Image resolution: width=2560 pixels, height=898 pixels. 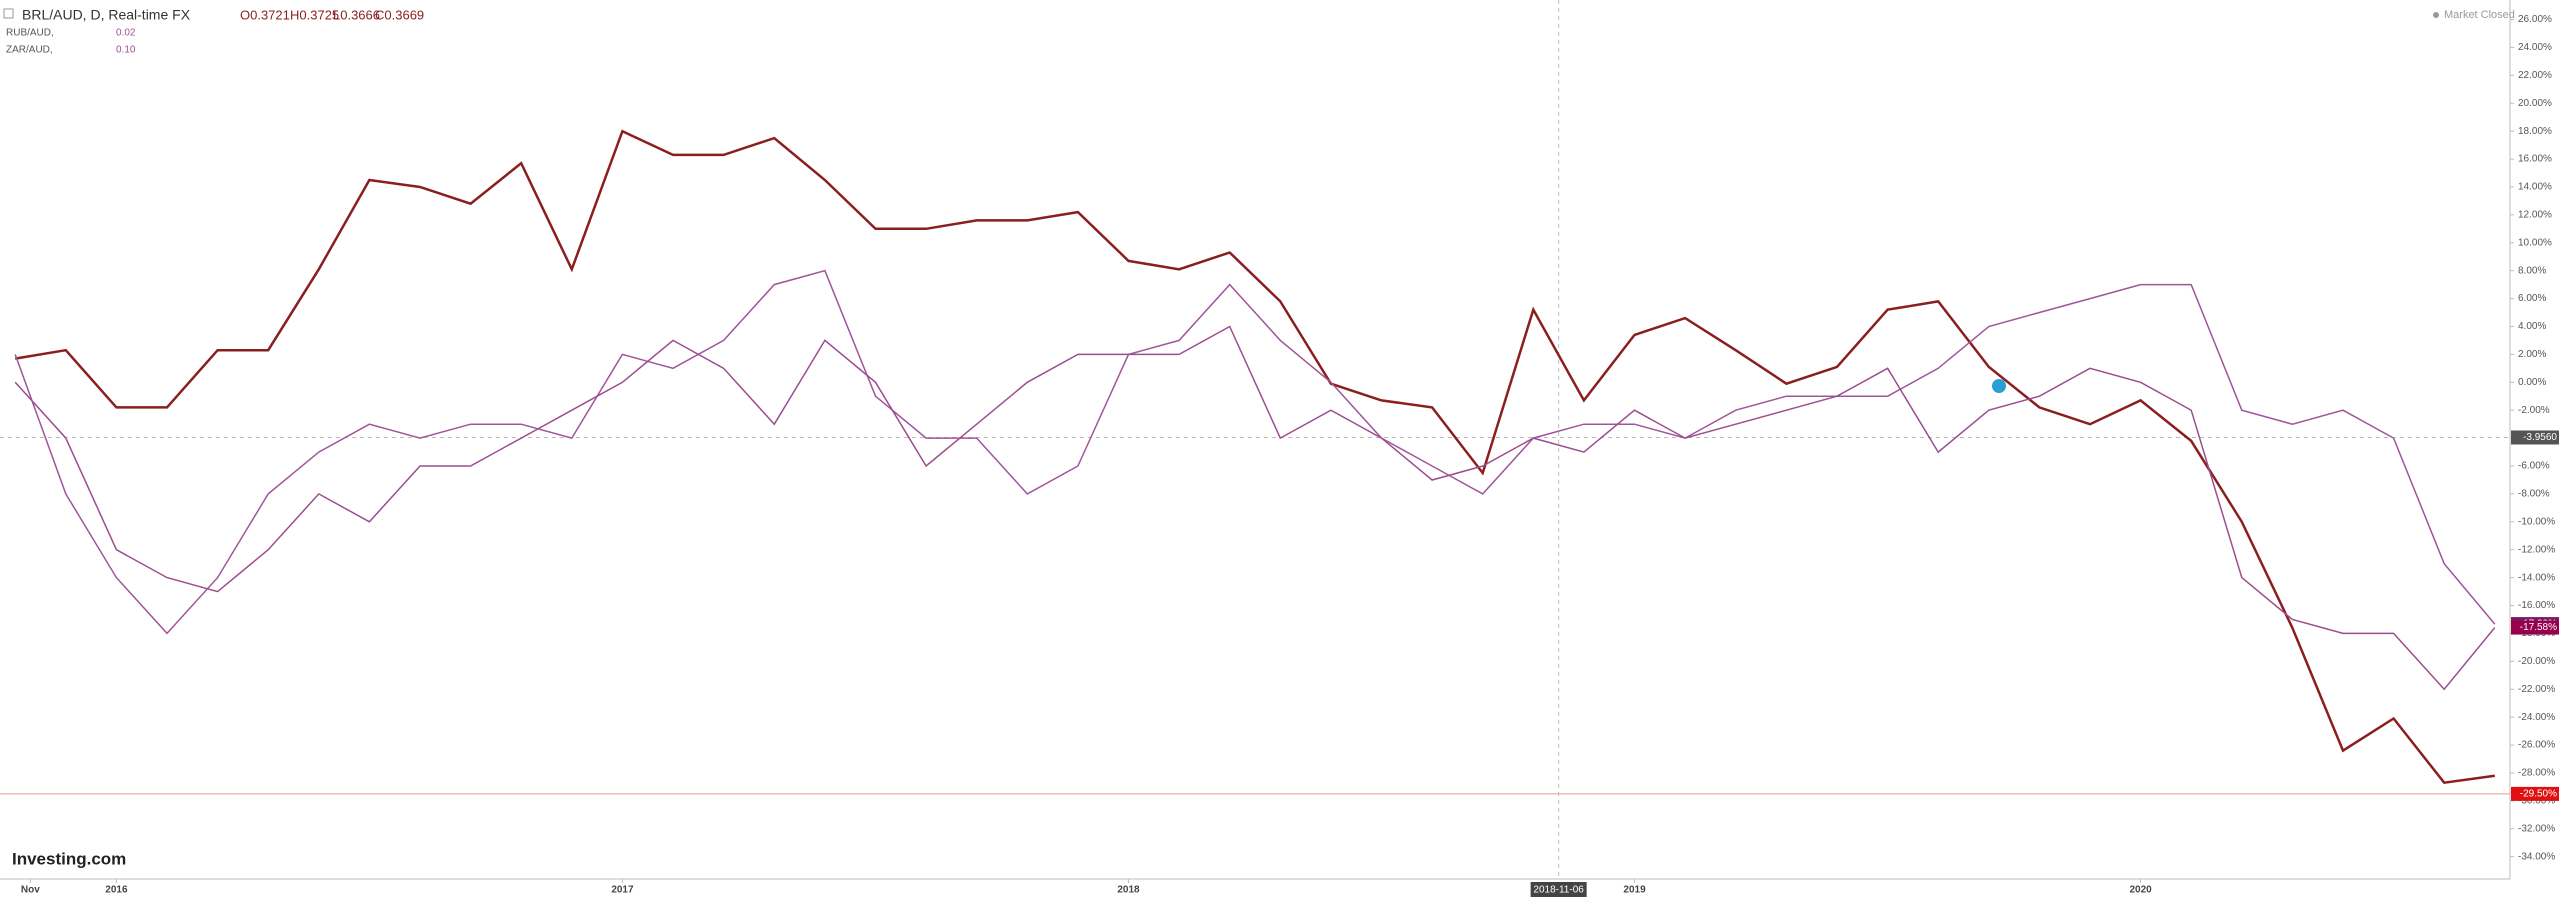 I want to click on ohlc-low: L0.3666, so click(x=356, y=14).